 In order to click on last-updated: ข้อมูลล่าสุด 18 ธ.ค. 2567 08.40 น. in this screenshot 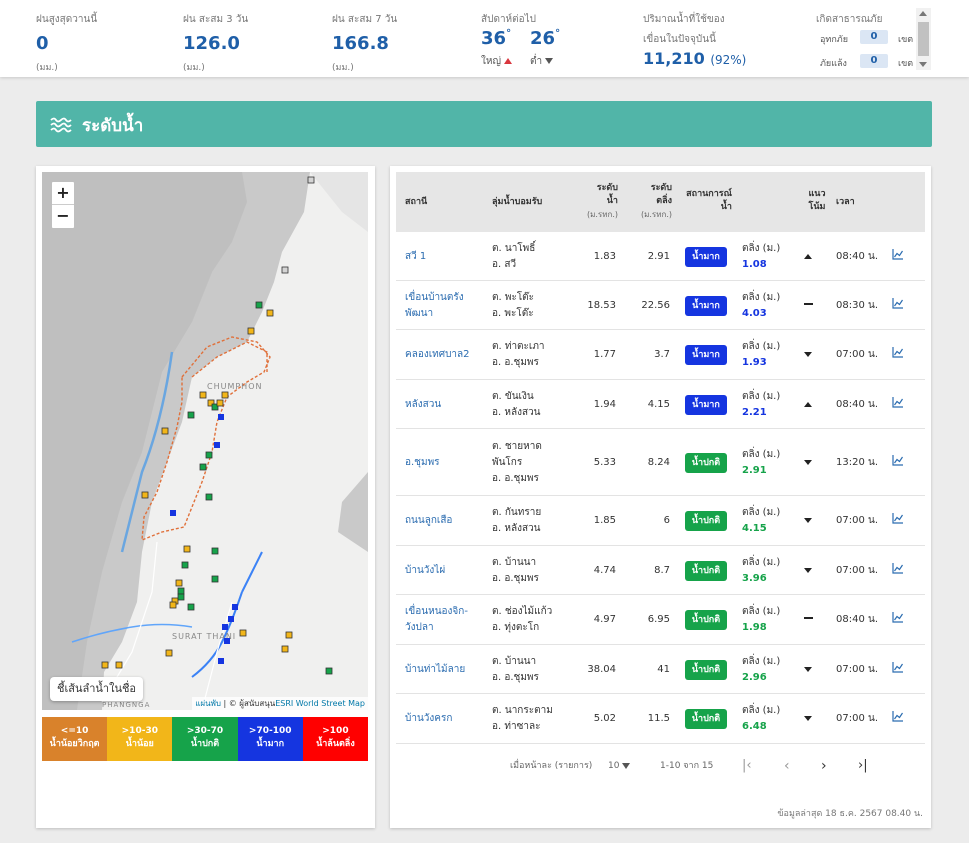, I will do `click(850, 814)`.